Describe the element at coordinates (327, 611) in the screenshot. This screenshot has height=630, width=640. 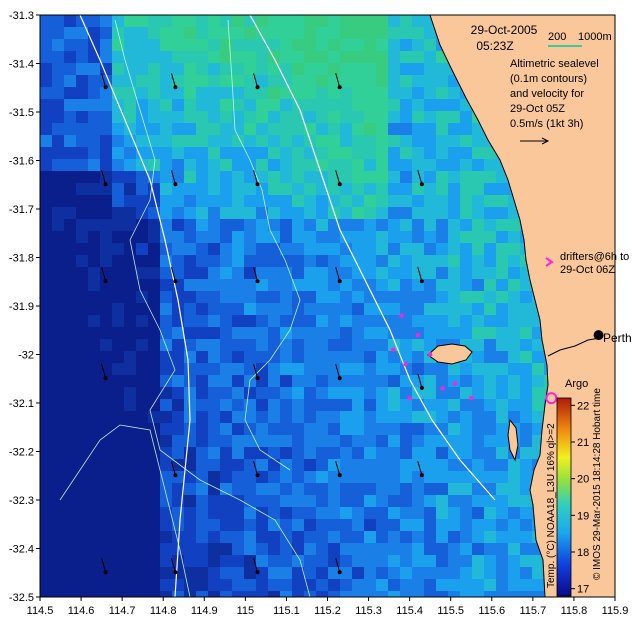
I see `x-tick-label: 115.2` at that location.